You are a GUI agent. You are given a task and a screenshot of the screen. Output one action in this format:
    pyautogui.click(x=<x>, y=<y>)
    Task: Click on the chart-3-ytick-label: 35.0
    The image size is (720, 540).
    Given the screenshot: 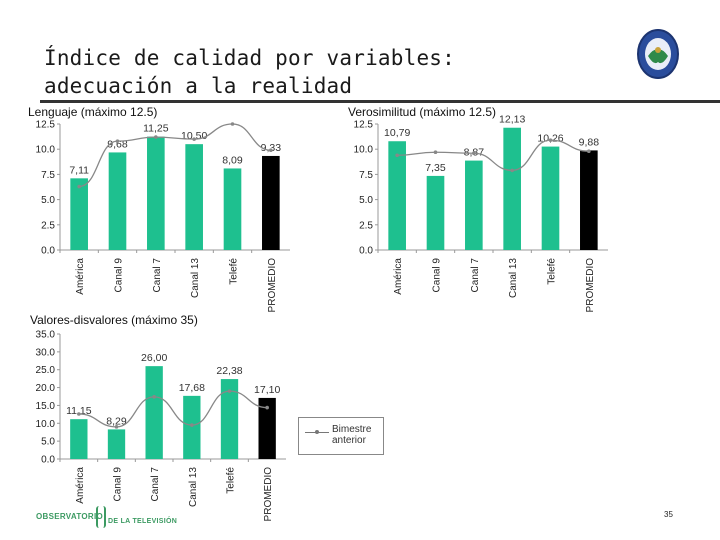 What is the action you would take?
    pyautogui.click(x=46, y=335)
    